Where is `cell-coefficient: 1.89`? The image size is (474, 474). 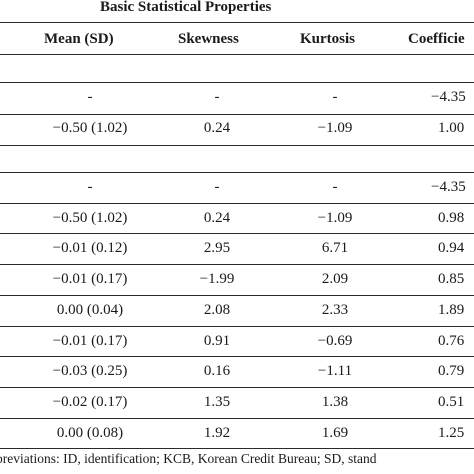 cell-coefficient: 1.89 is located at coordinates (451, 310).